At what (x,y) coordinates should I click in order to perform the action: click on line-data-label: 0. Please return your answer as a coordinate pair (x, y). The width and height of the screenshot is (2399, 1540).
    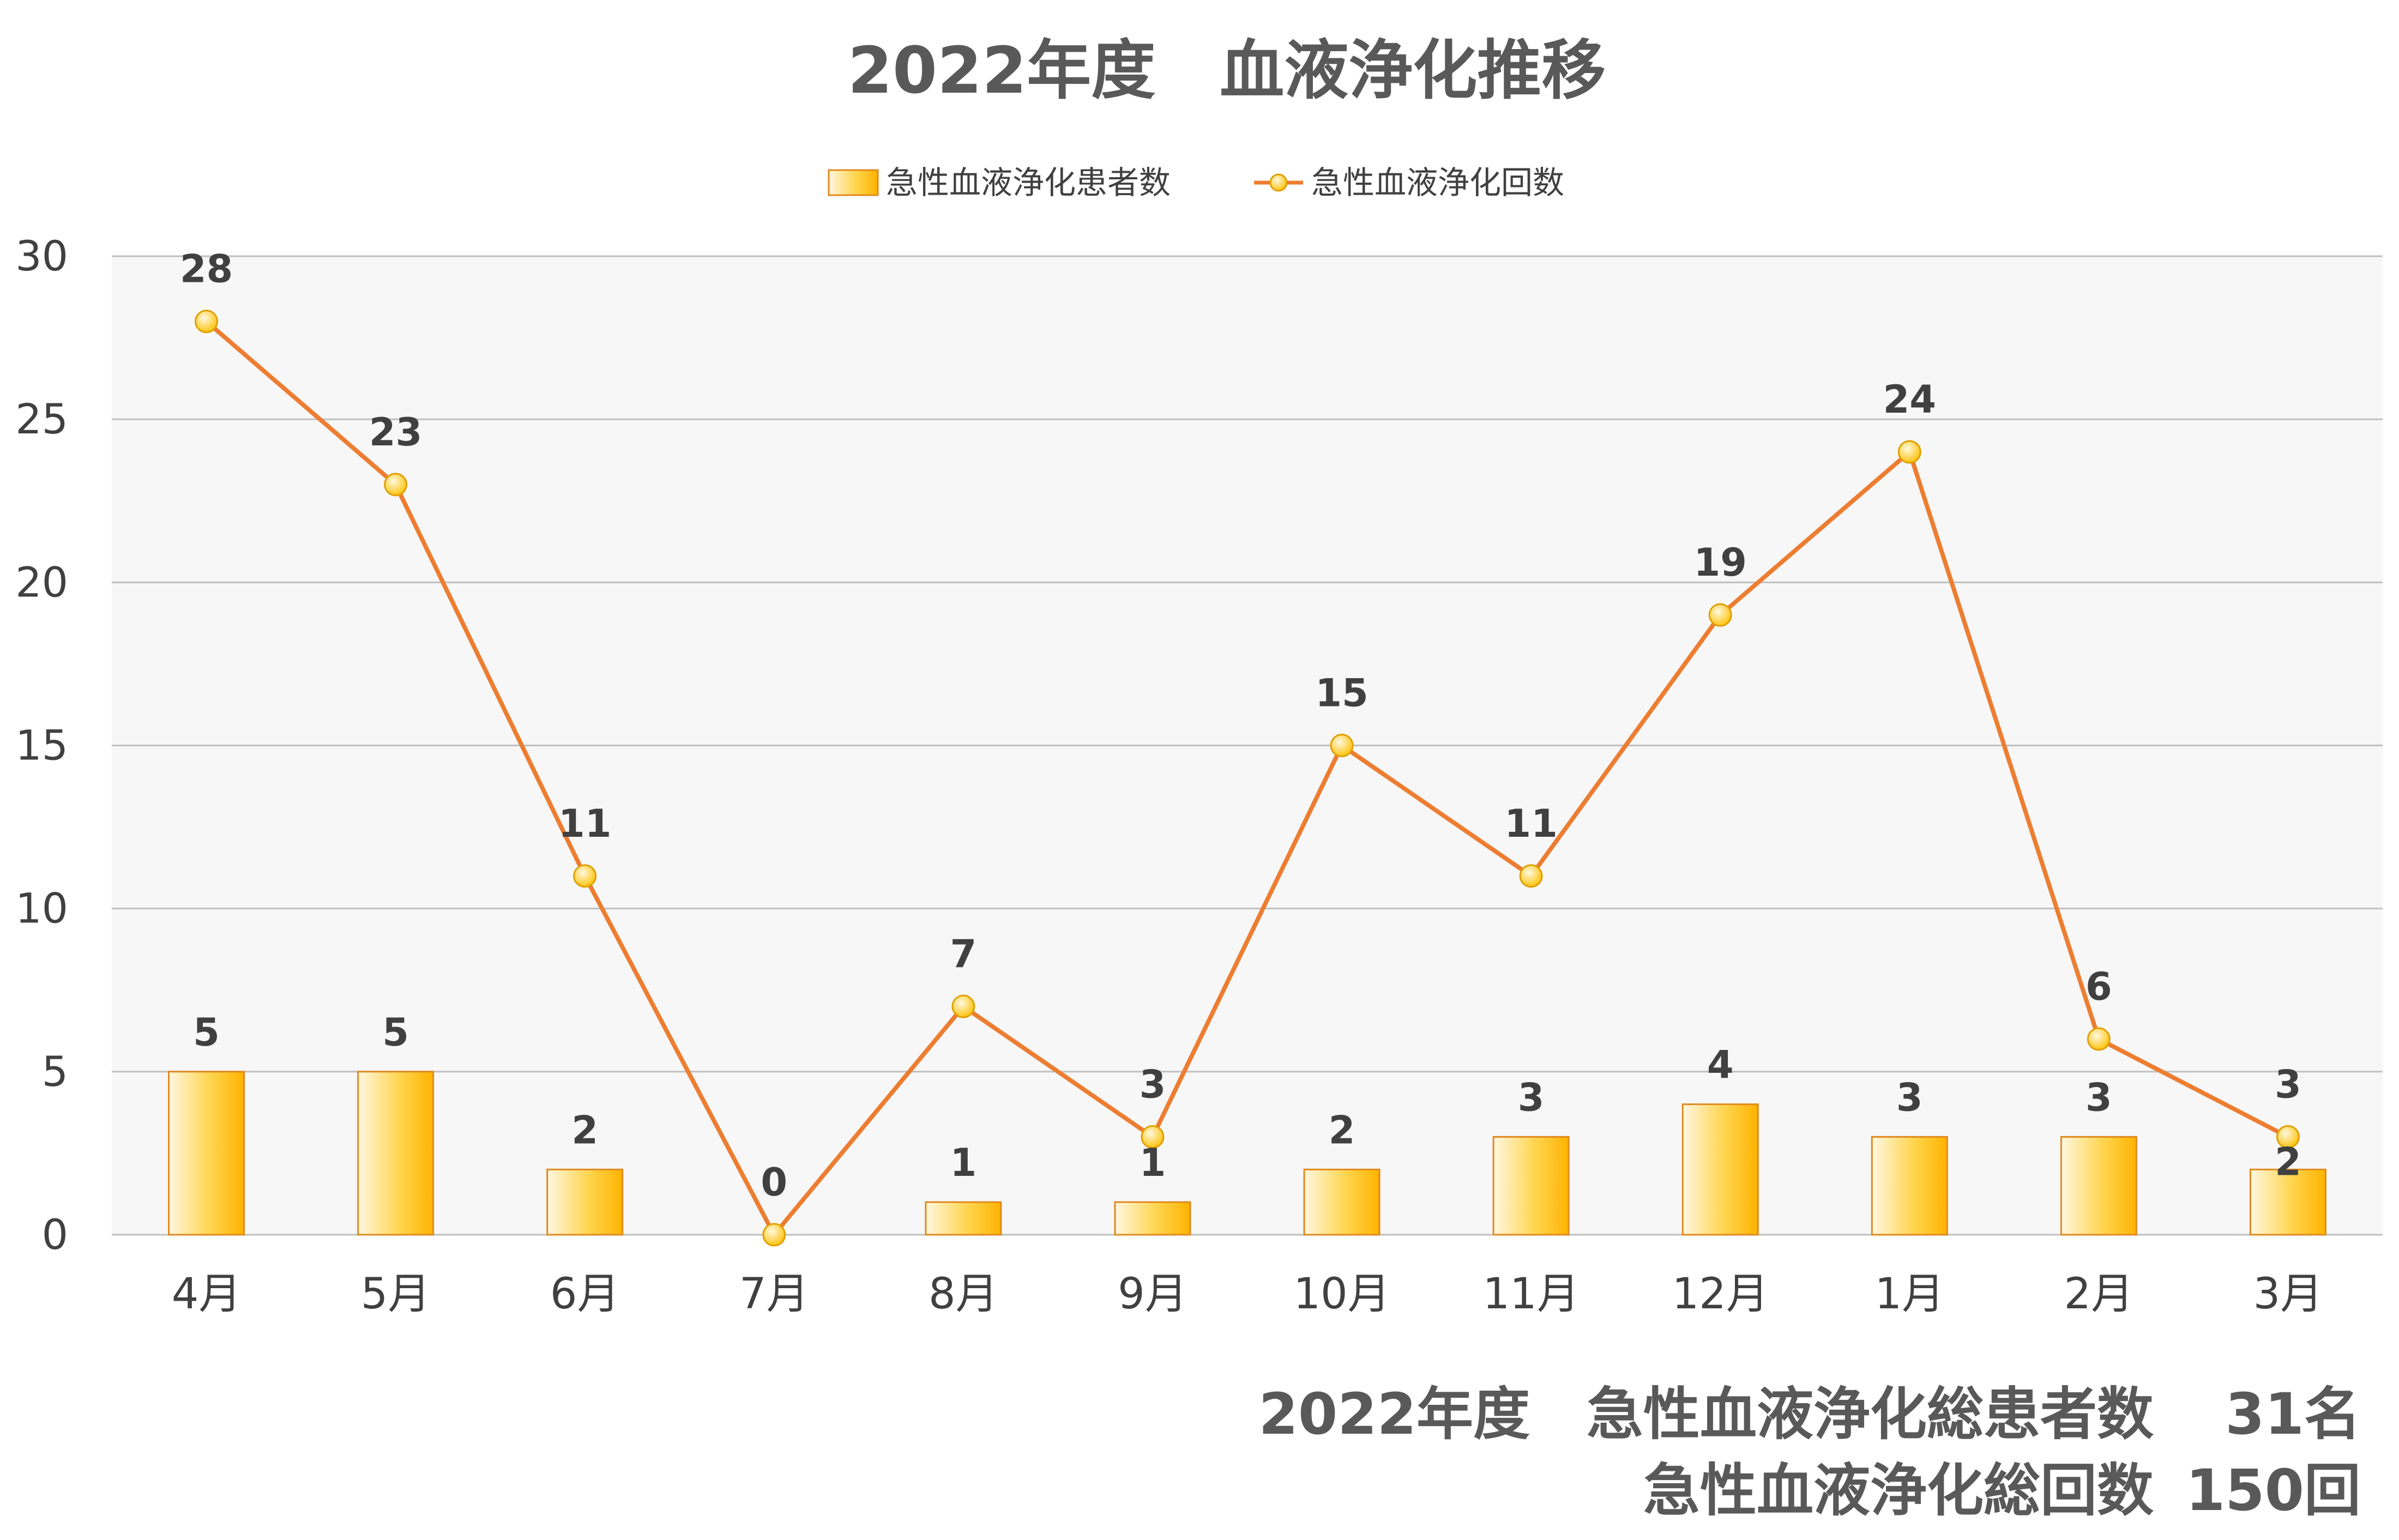
    Looking at the image, I should click on (774, 1183).